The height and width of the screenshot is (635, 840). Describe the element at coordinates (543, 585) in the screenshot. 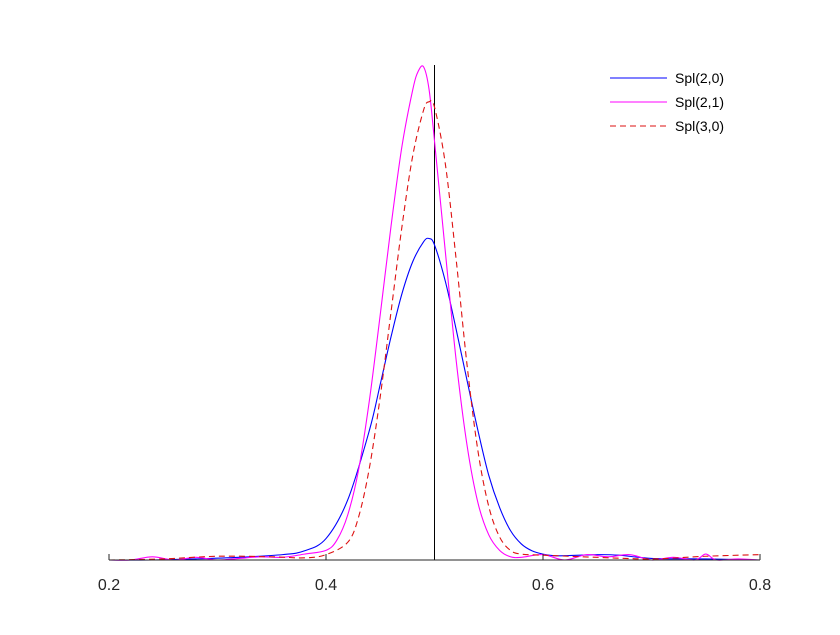

I see `x-tick-label: 0.6` at that location.